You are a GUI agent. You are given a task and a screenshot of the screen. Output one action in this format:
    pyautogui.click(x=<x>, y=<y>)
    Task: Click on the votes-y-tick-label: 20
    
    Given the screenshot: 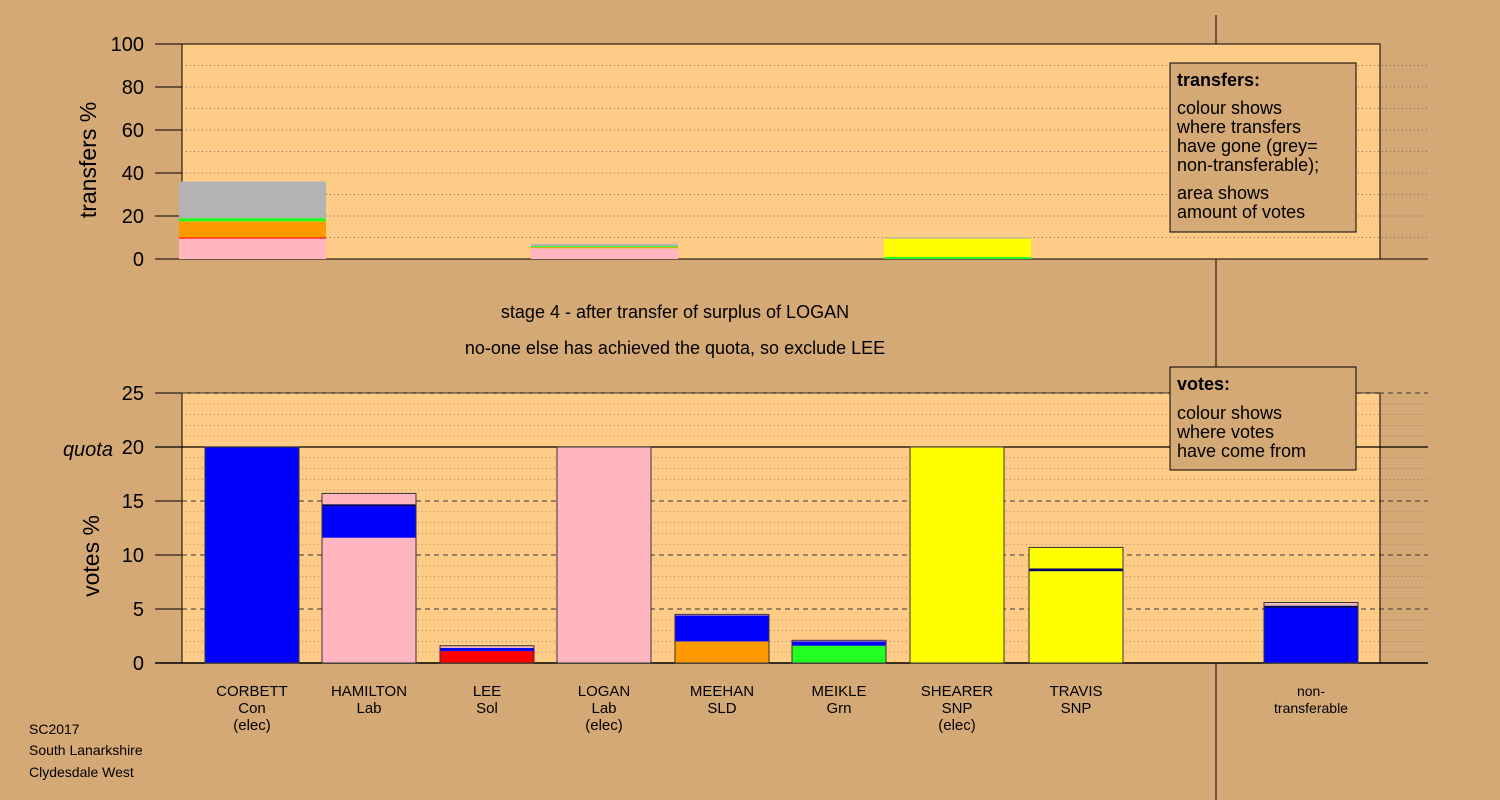 What is the action you would take?
    pyautogui.click(x=133, y=448)
    